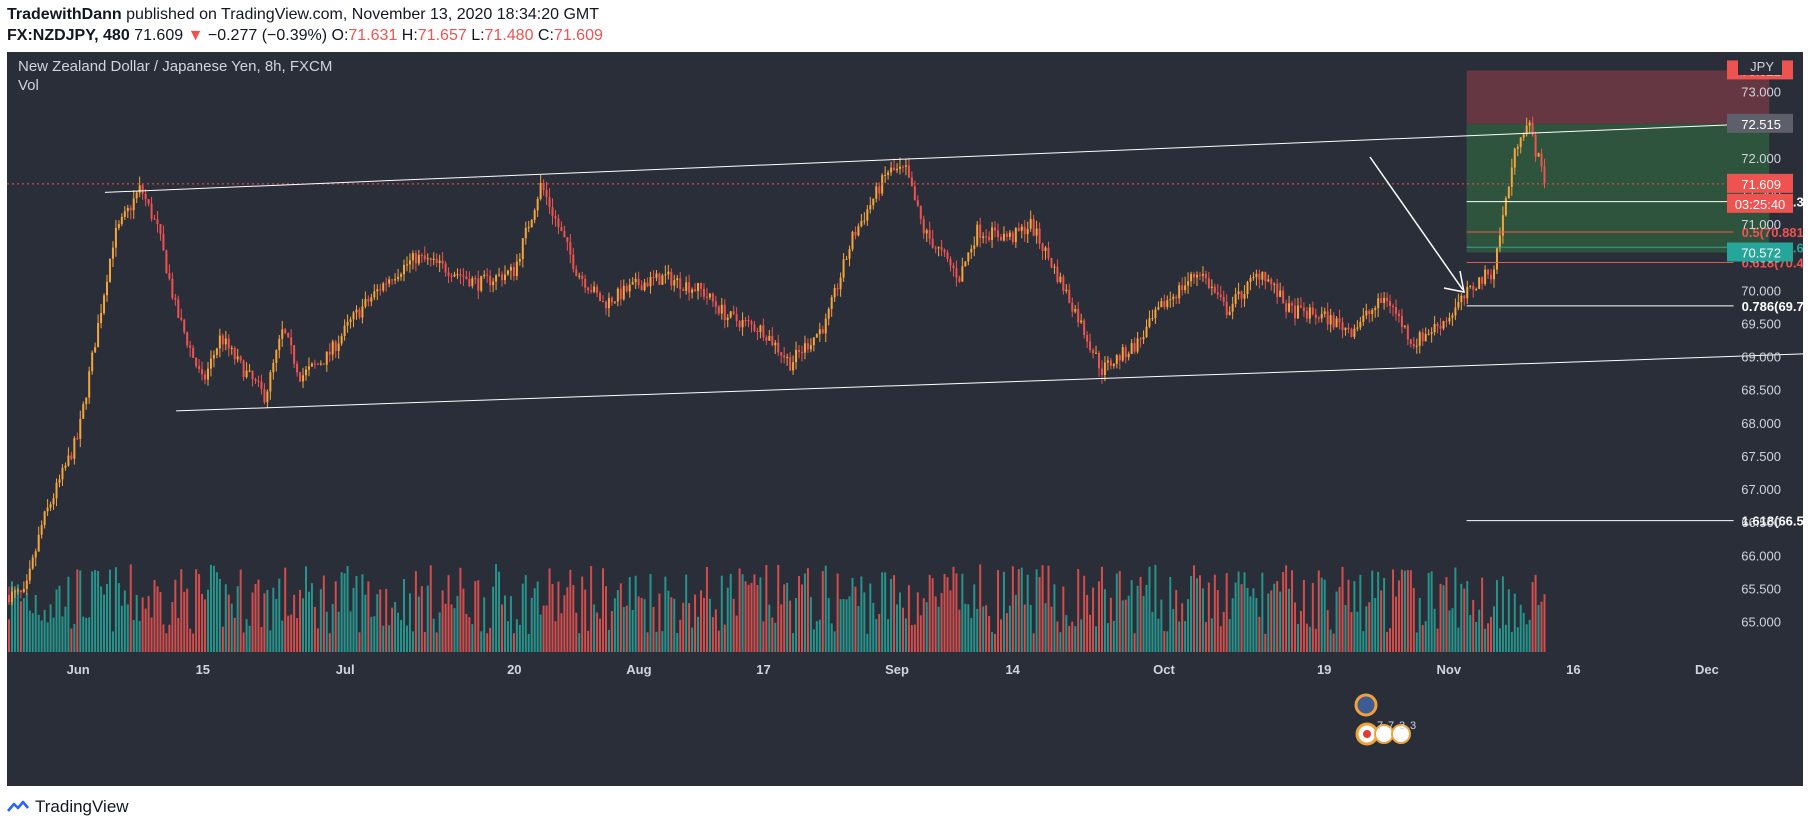  I want to click on time-tick-label: Aug, so click(638, 669).